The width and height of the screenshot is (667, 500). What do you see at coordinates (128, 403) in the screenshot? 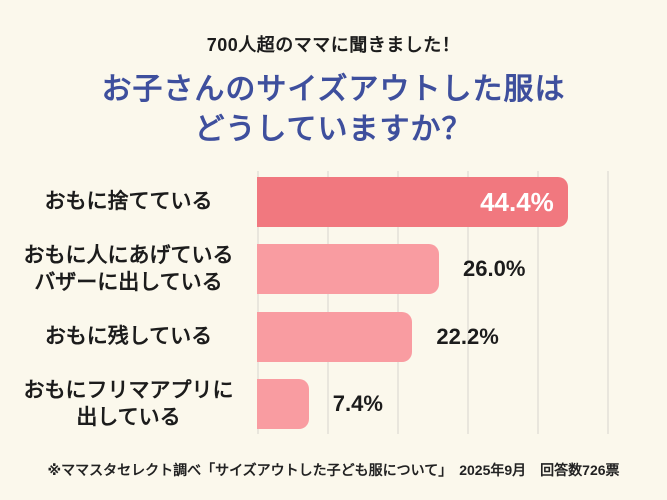
I see `category-label: おもにフリマアプリに 出している` at bounding box center [128, 403].